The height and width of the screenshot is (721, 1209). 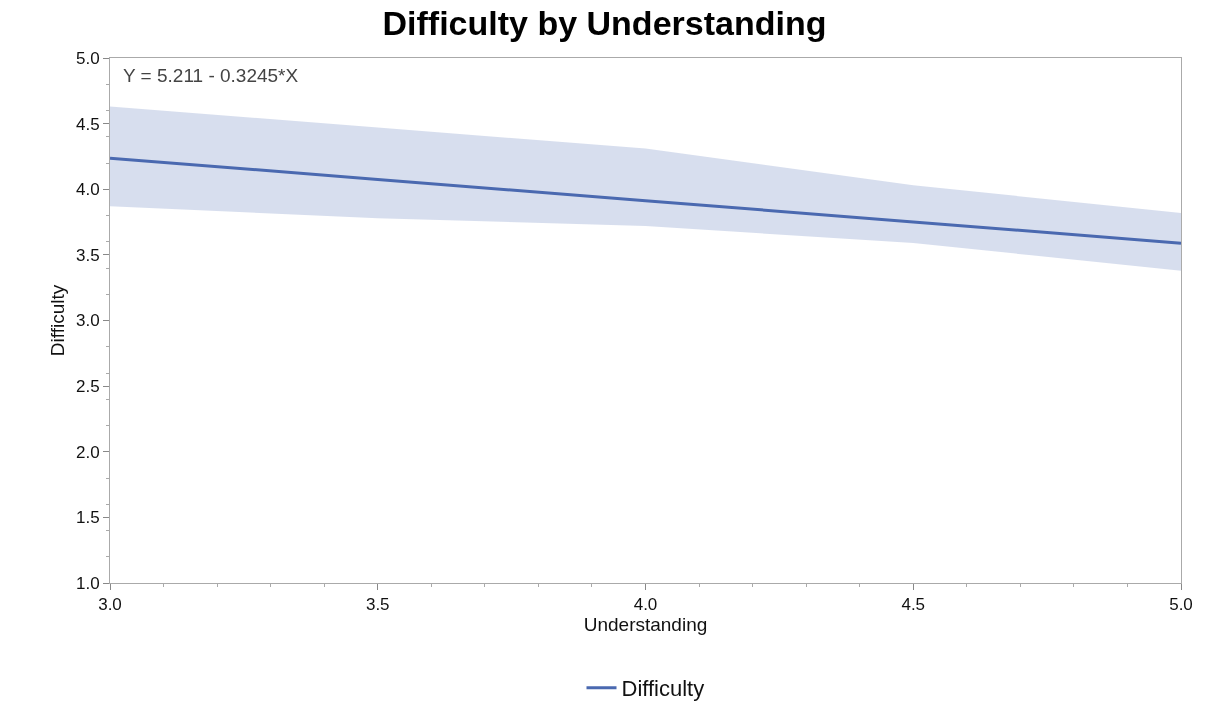 I want to click on line-series, so click(x=645, y=200).